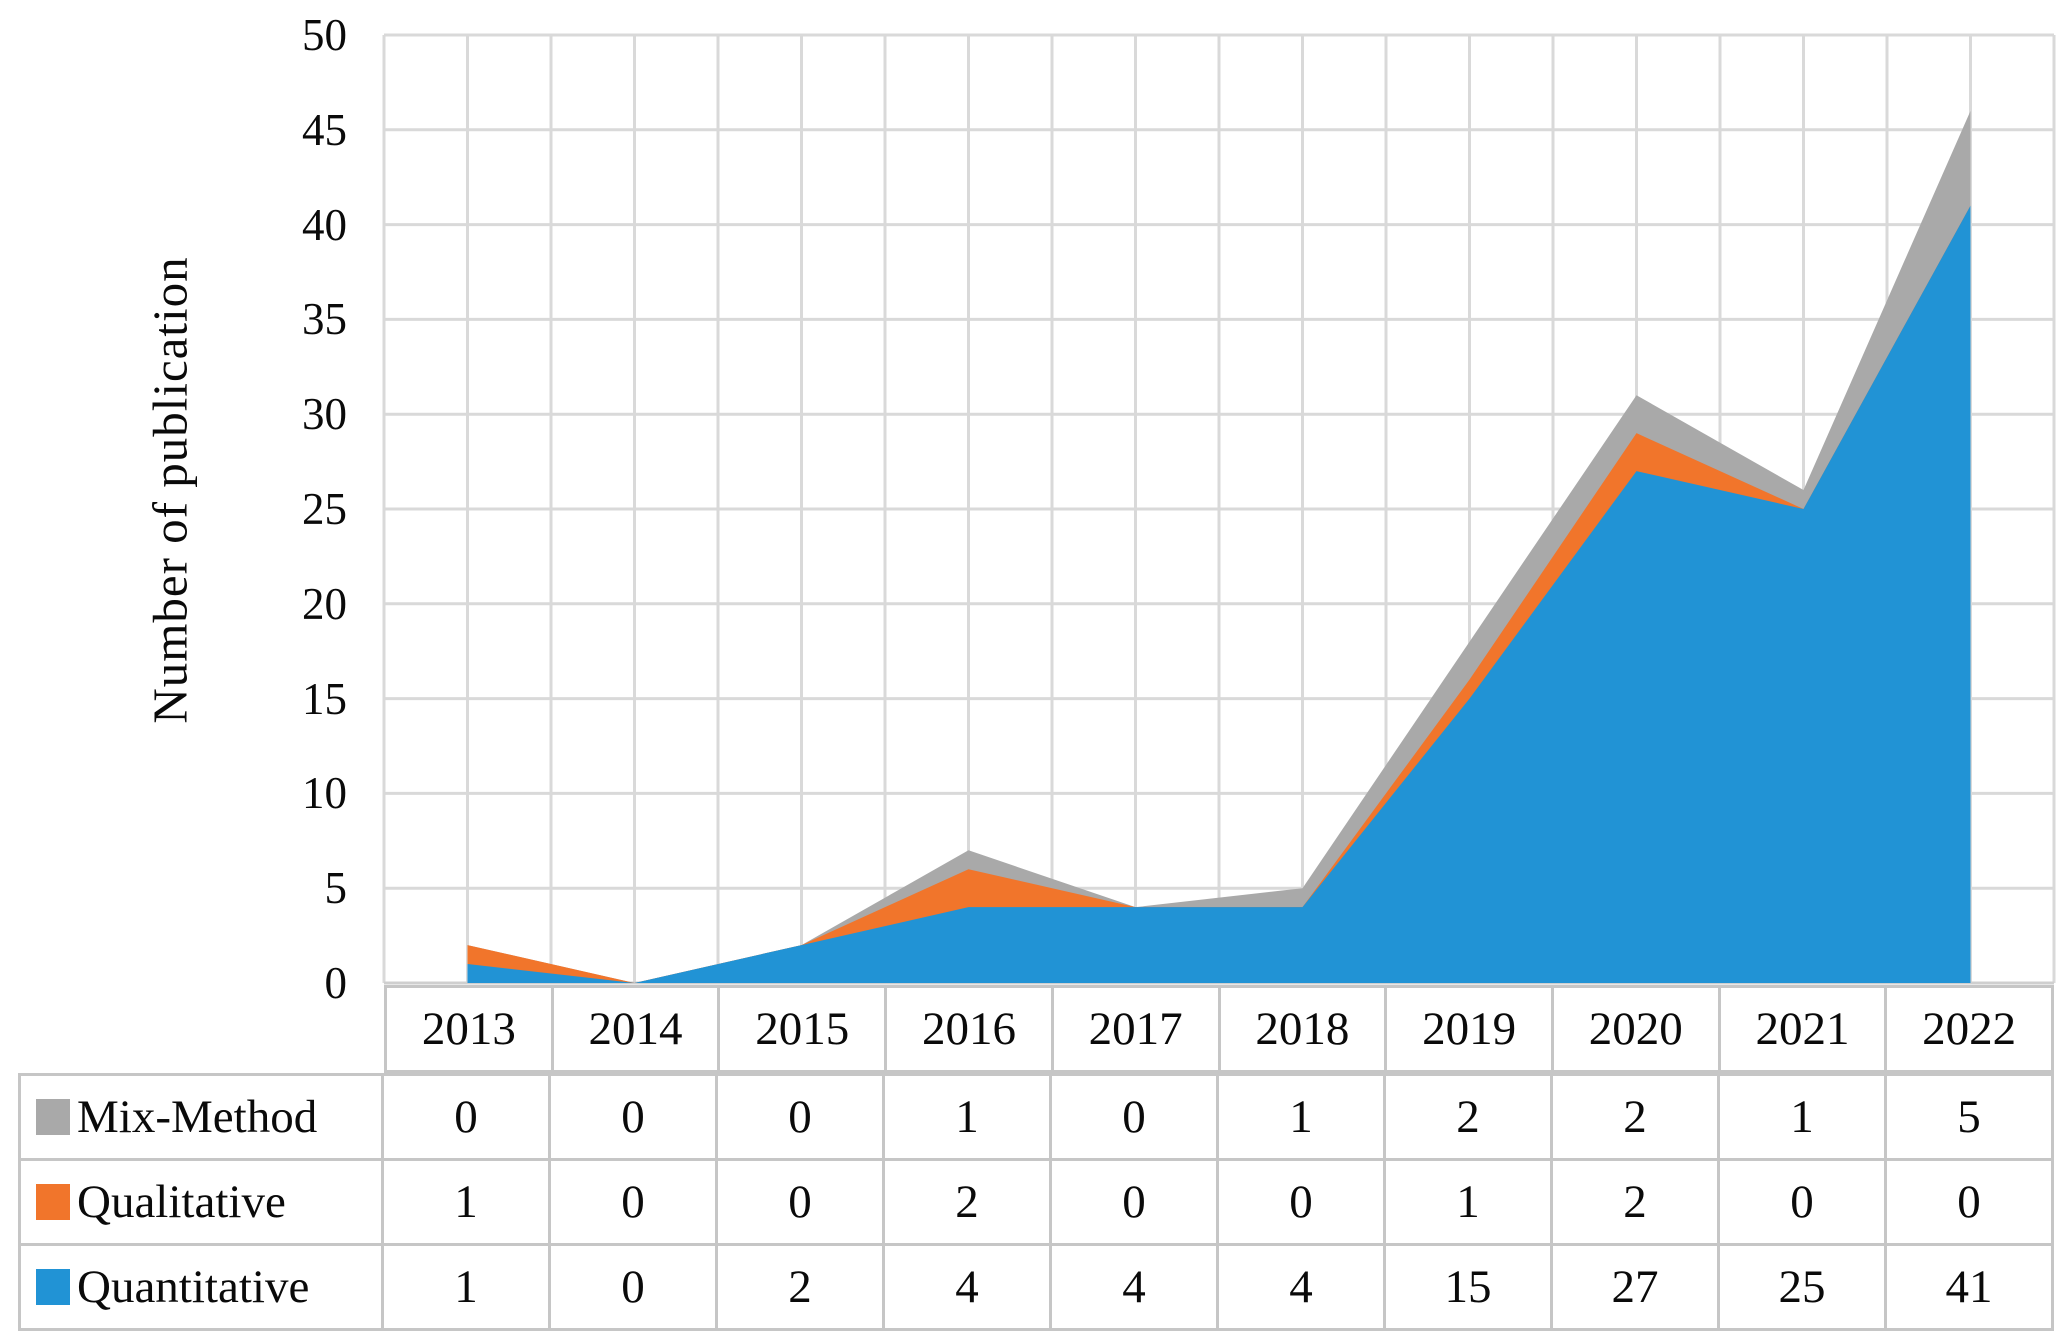  I want to click on x-axis-year-label: 2013, so click(469, 1029).